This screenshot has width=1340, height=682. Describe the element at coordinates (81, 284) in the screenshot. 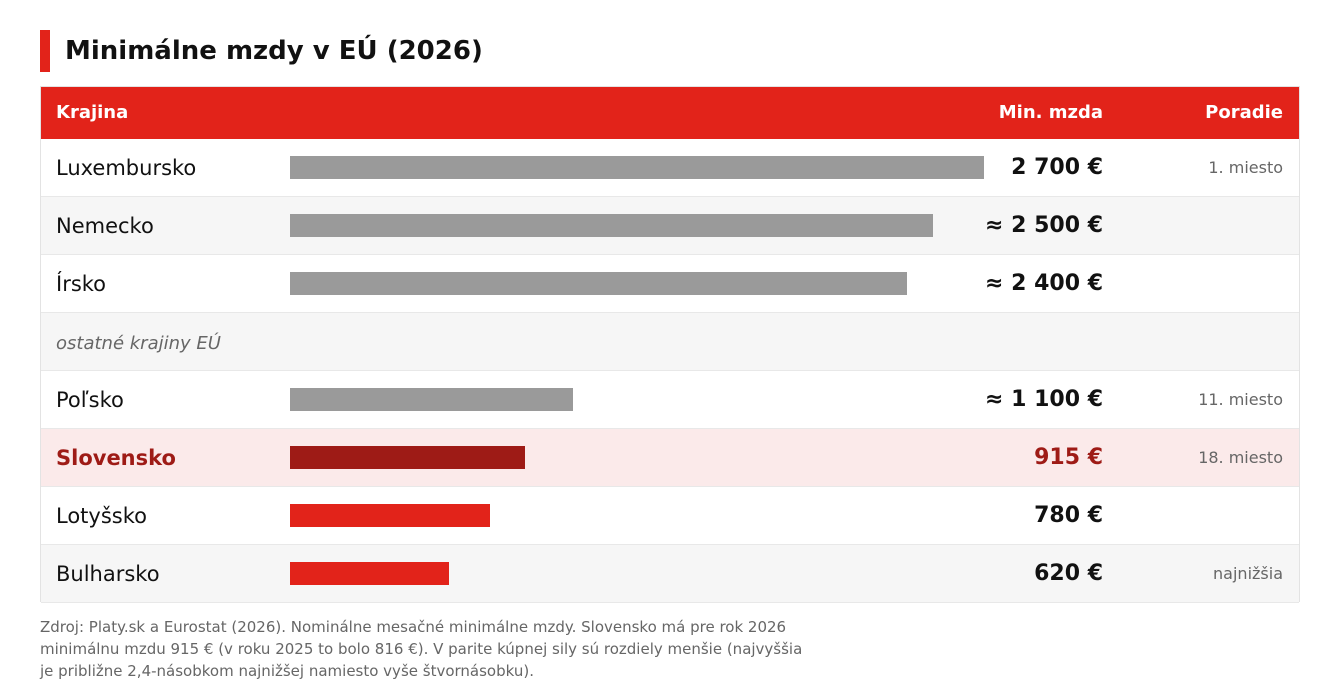

I see `country-label: Írsko` at that location.